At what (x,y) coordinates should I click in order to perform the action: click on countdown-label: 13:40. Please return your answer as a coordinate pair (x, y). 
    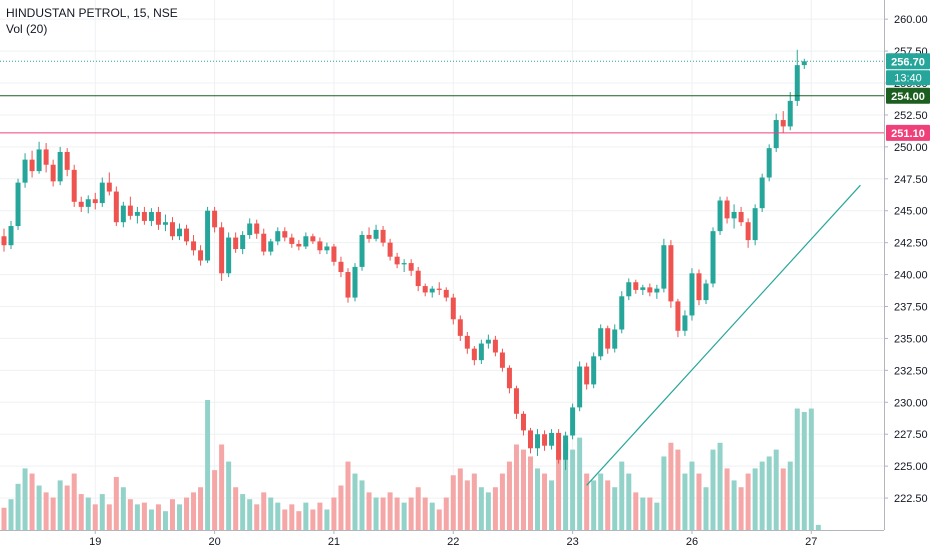
    Looking at the image, I should click on (908, 78).